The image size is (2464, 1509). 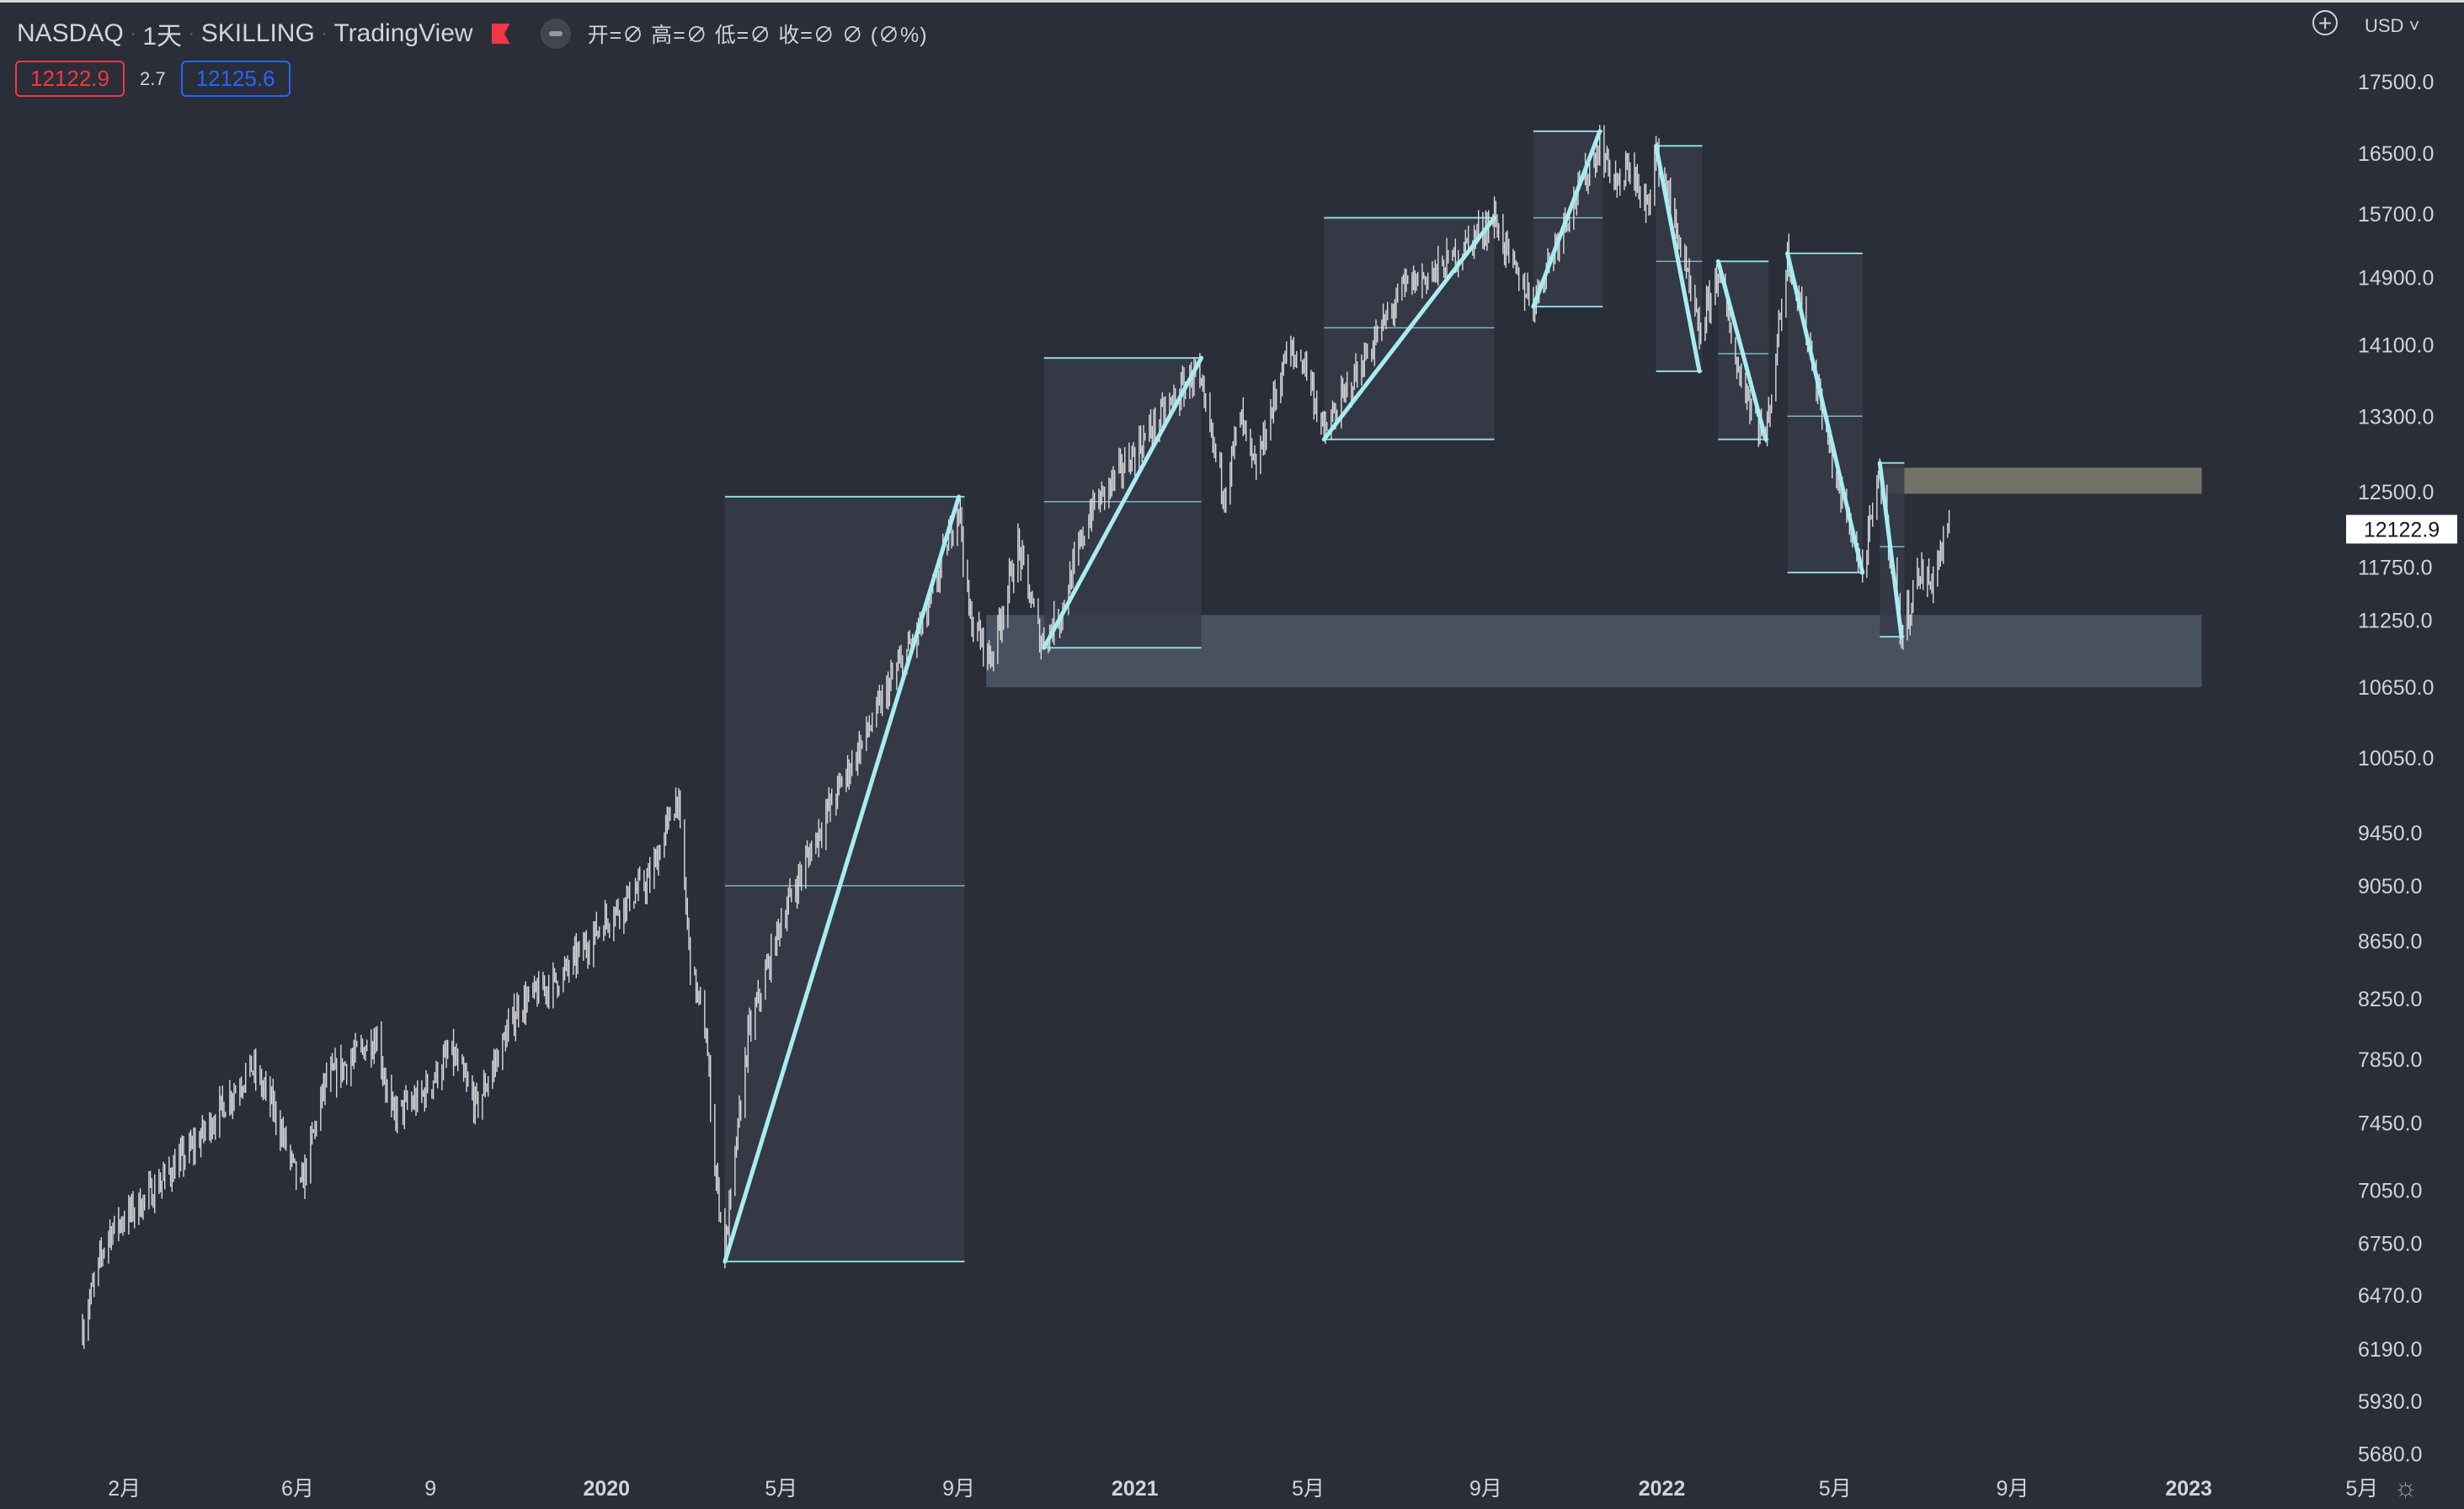 What do you see at coordinates (2396, 154) in the screenshot?
I see `y-tick-label: 16500.0` at bounding box center [2396, 154].